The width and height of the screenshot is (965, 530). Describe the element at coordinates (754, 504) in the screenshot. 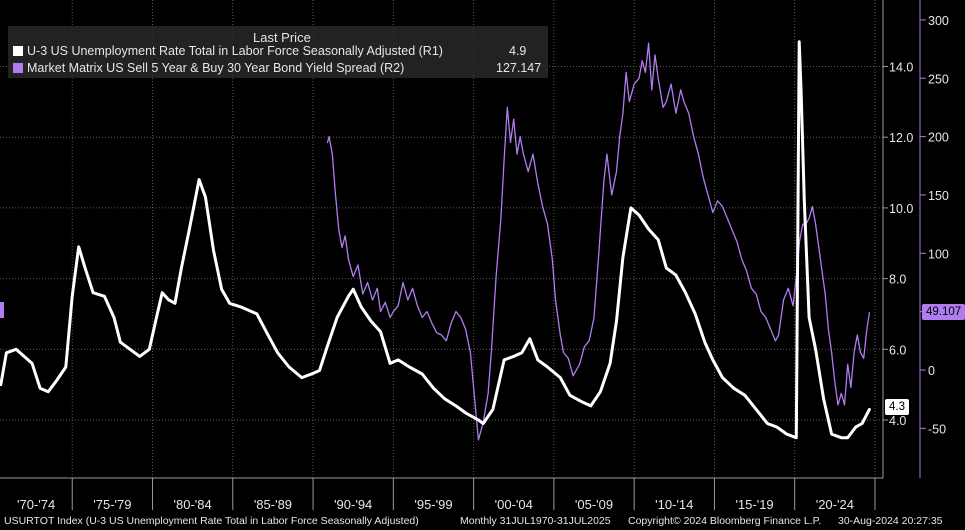

I see `x-tick-label: '15-'19` at that location.